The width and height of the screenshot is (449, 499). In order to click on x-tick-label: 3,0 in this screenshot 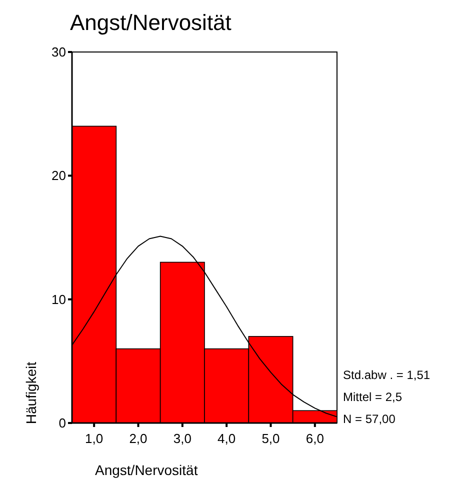, I will do `click(182, 438)`.